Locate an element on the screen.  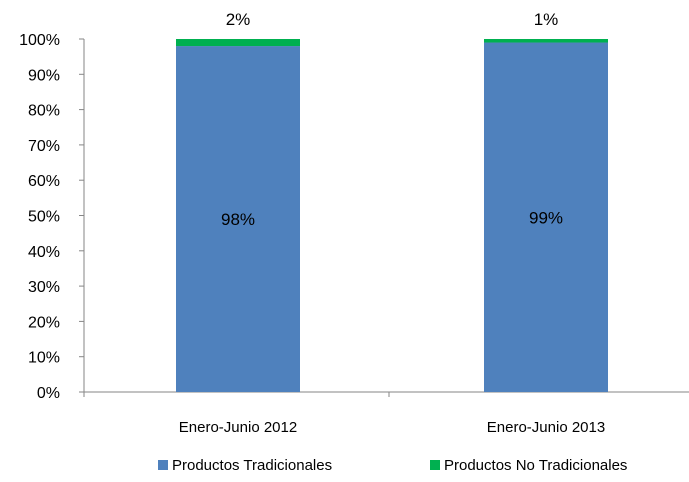
y-tick-label: 90% is located at coordinates (44, 75).